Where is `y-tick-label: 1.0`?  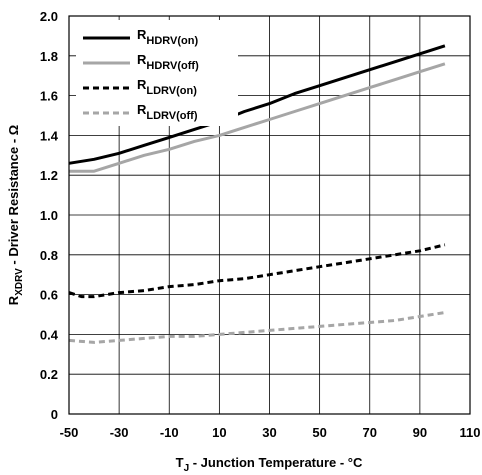 y-tick-label: 1.0 is located at coordinates (49, 215).